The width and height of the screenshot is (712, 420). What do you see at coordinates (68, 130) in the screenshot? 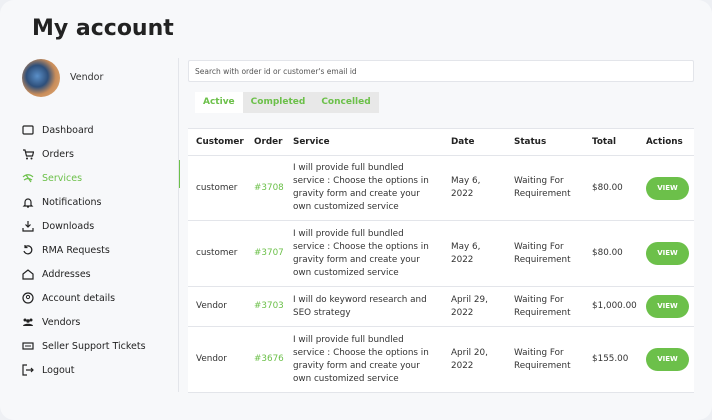
I see `menu-label: Dashboard` at bounding box center [68, 130].